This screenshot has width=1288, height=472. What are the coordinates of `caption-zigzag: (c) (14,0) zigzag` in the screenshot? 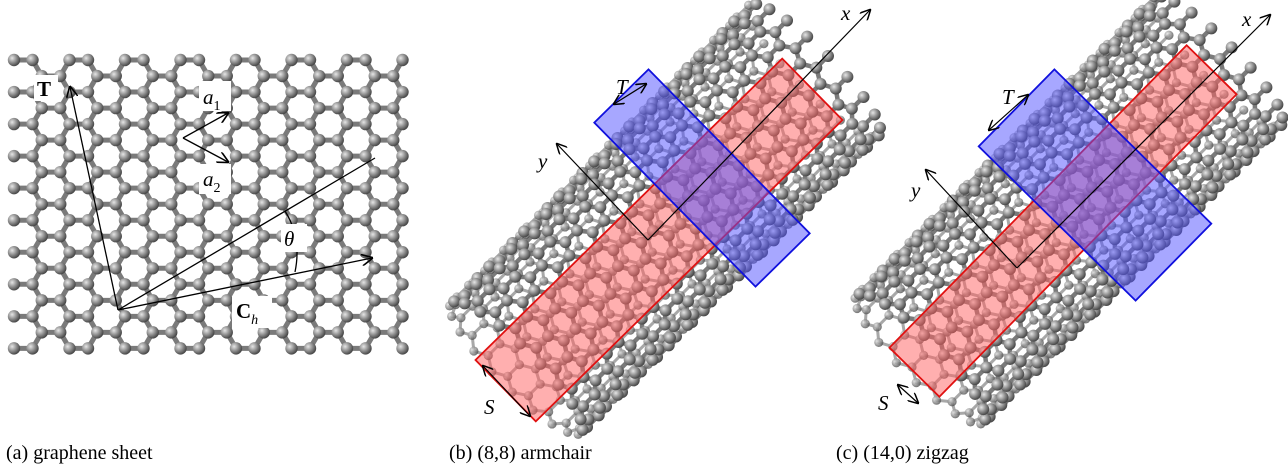 It's located at (902, 453).